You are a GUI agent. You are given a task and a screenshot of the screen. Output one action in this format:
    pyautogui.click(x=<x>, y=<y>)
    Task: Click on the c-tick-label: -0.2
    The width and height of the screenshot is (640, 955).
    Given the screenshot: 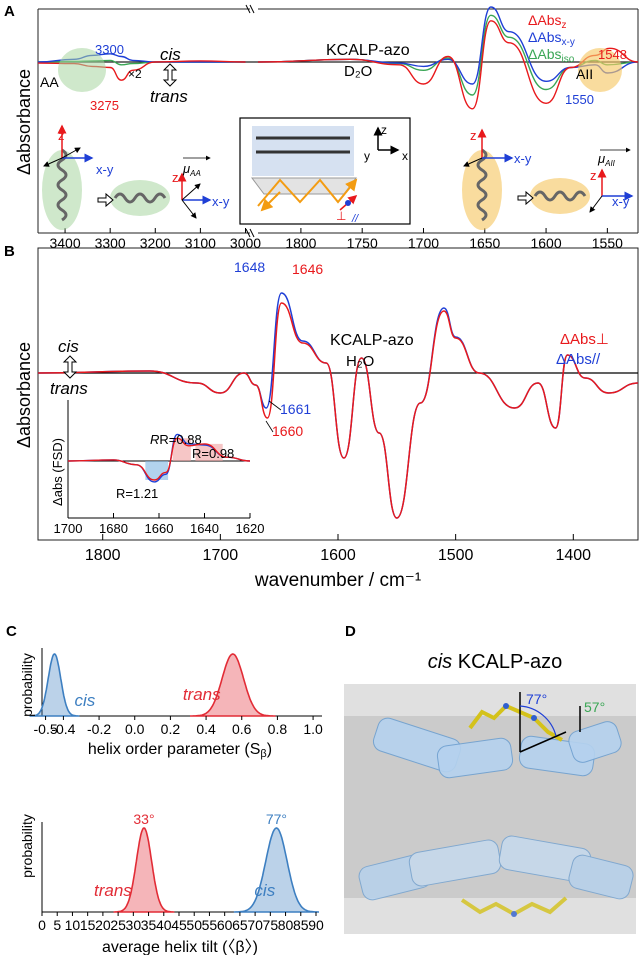 What is the action you would take?
    pyautogui.click(x=99, y=729)
    